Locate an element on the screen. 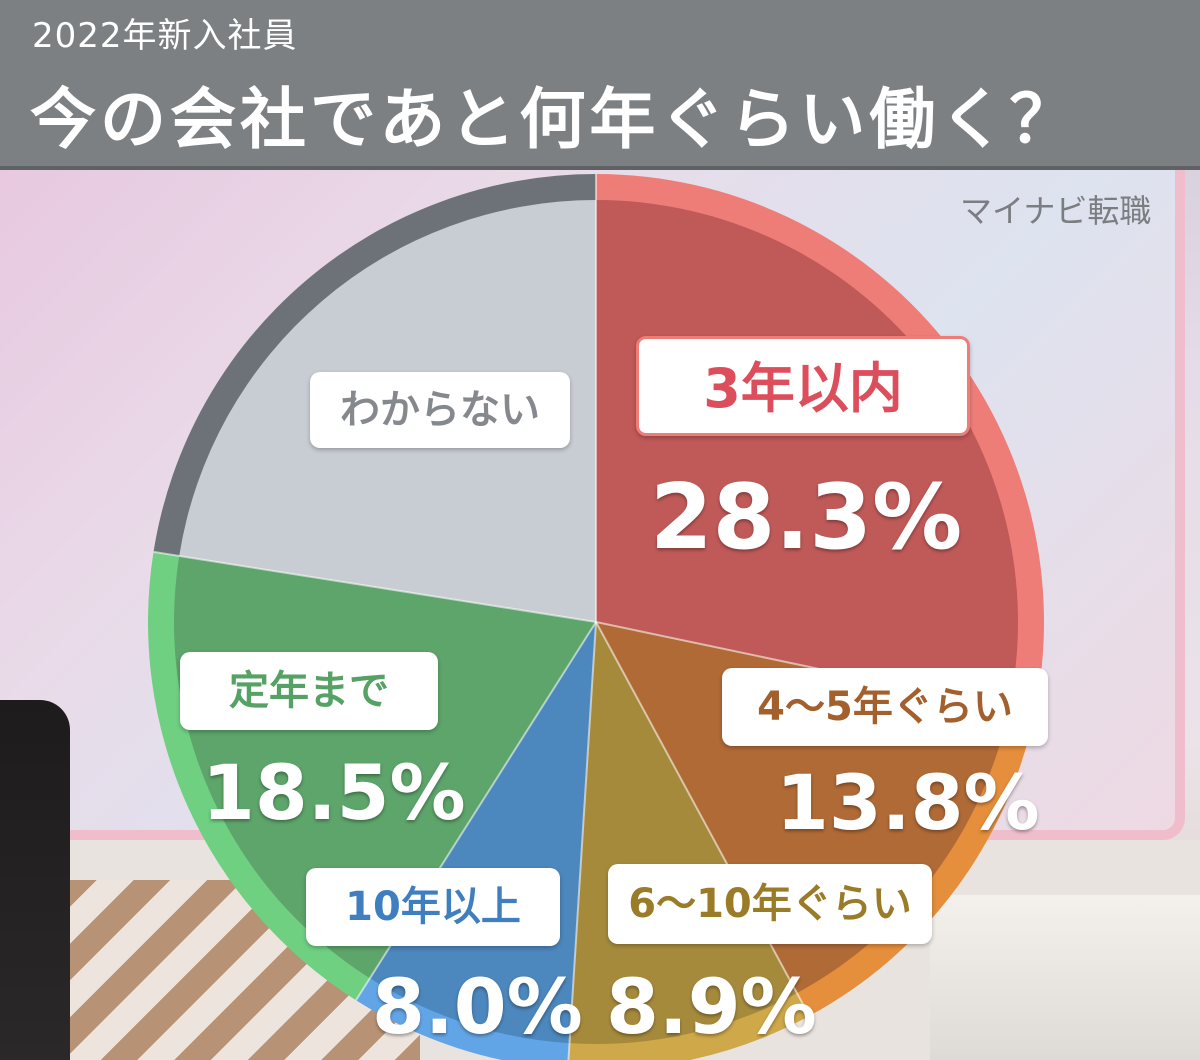 The image size is (1200, 1060). slice-label-3yr: 3年以内 is located at coordinates (803, 386).